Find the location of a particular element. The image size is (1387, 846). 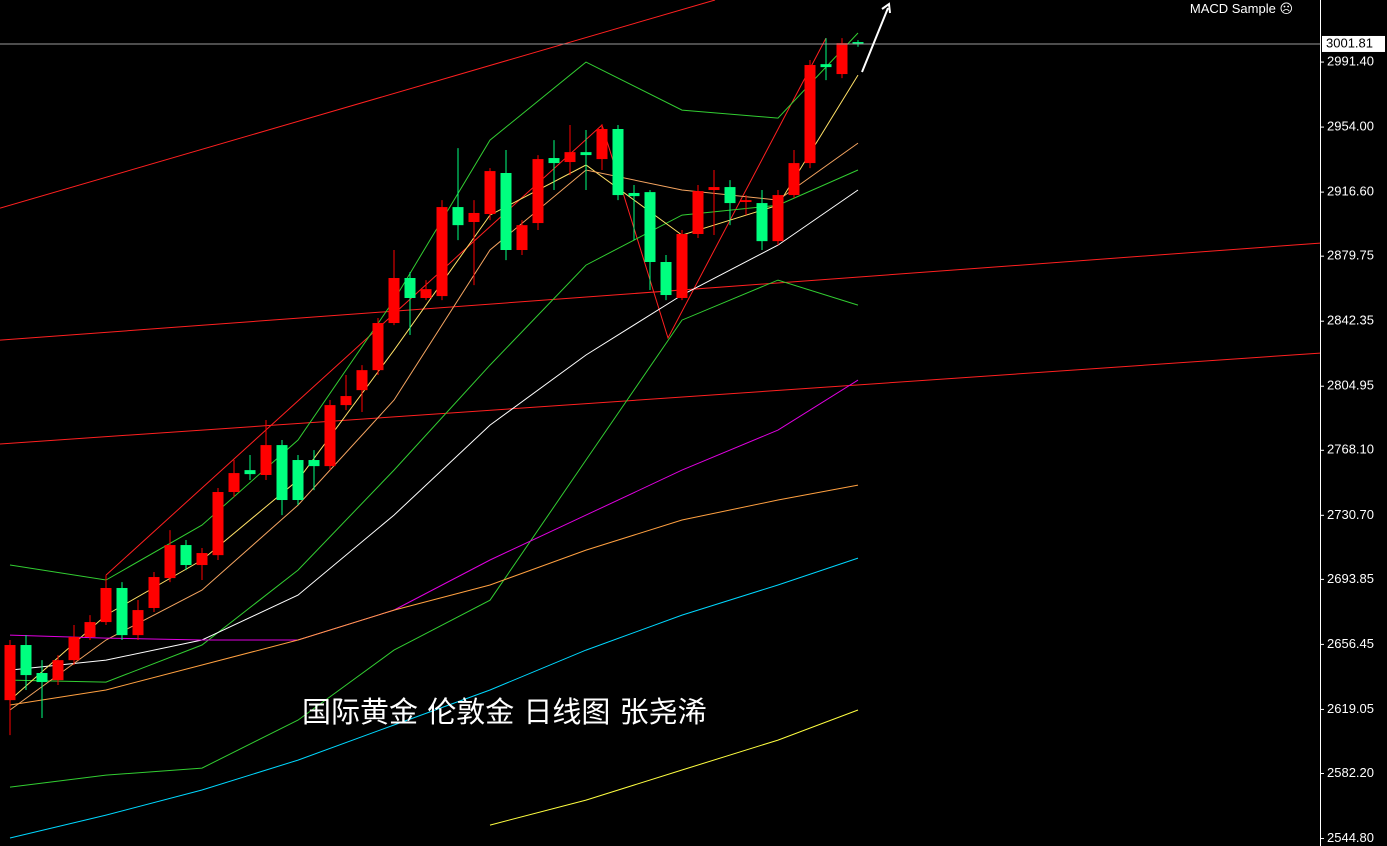

y-tick-label: 2693.85 is located at coordinates (1350, 578).